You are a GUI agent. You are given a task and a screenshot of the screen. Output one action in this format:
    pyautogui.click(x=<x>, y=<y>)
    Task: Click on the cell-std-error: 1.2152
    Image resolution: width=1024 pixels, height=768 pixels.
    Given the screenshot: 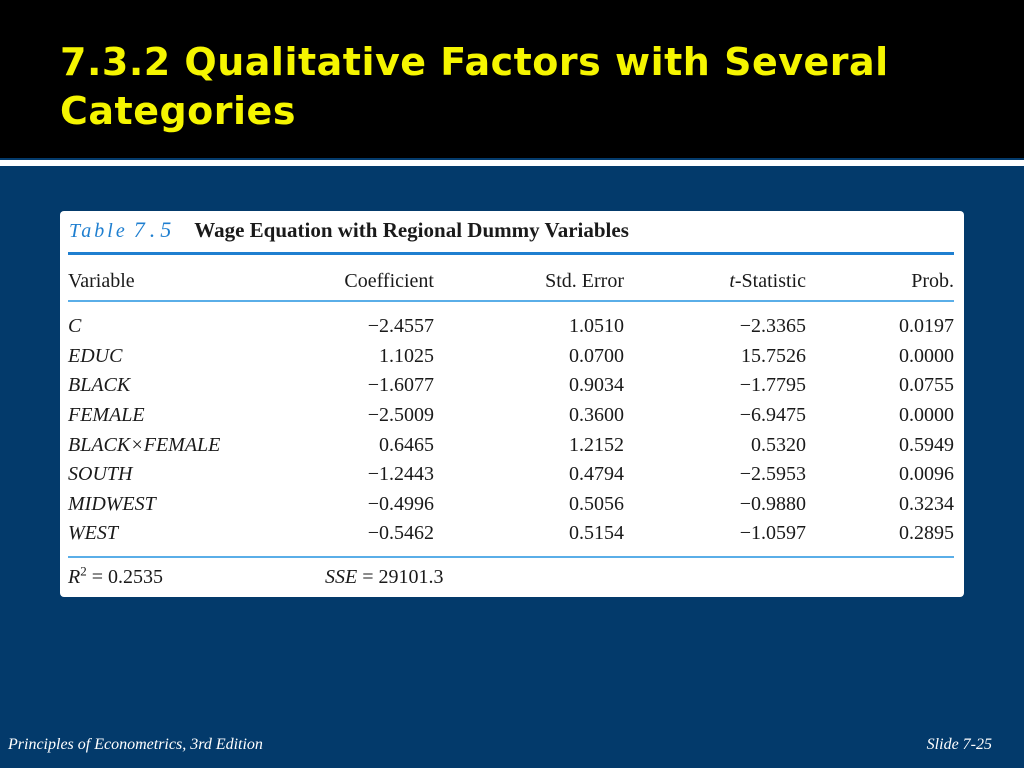 What is the action you would take?
    pyautogui.click(x=596, y=444)
    